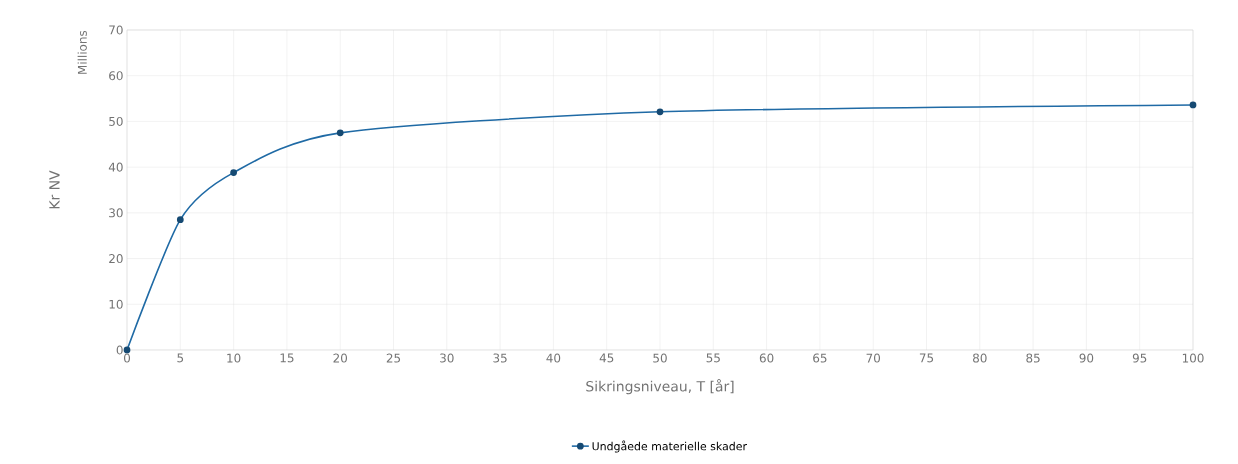 This screenshot has height=464, width=1238. I want to click on x-tick-label: 0, so click(127, 358).